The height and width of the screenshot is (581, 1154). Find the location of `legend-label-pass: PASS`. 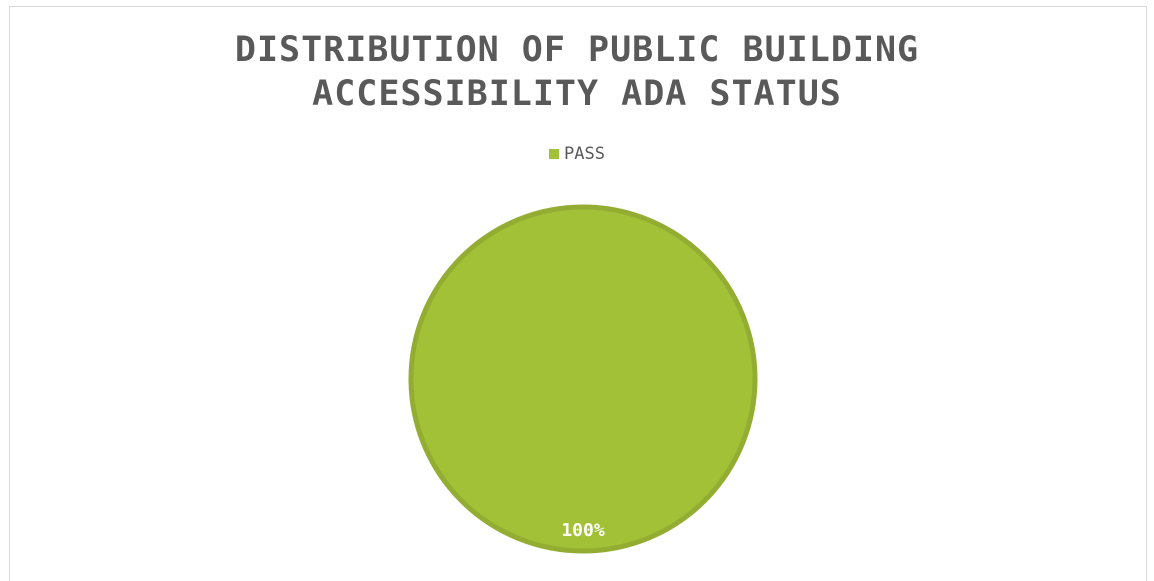

legend-label-pass: PASS is located at coordinates (584, 154).